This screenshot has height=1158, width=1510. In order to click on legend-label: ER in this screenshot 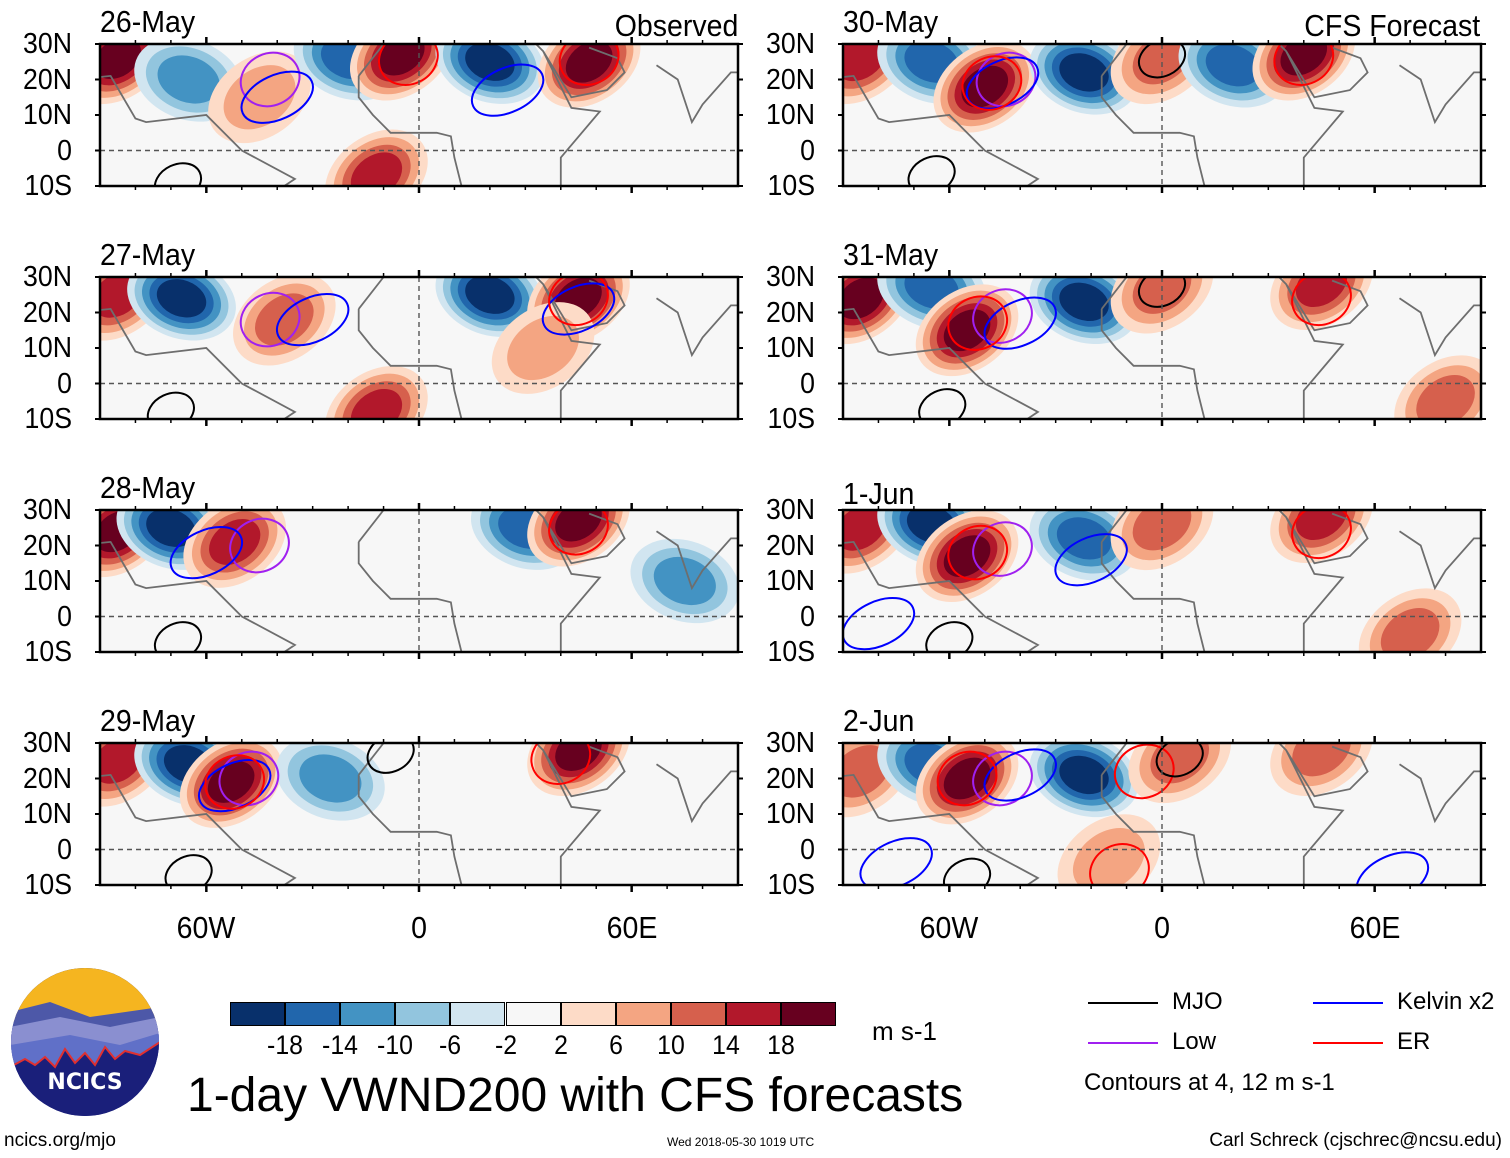, I will do `click(1414, 1041)`.